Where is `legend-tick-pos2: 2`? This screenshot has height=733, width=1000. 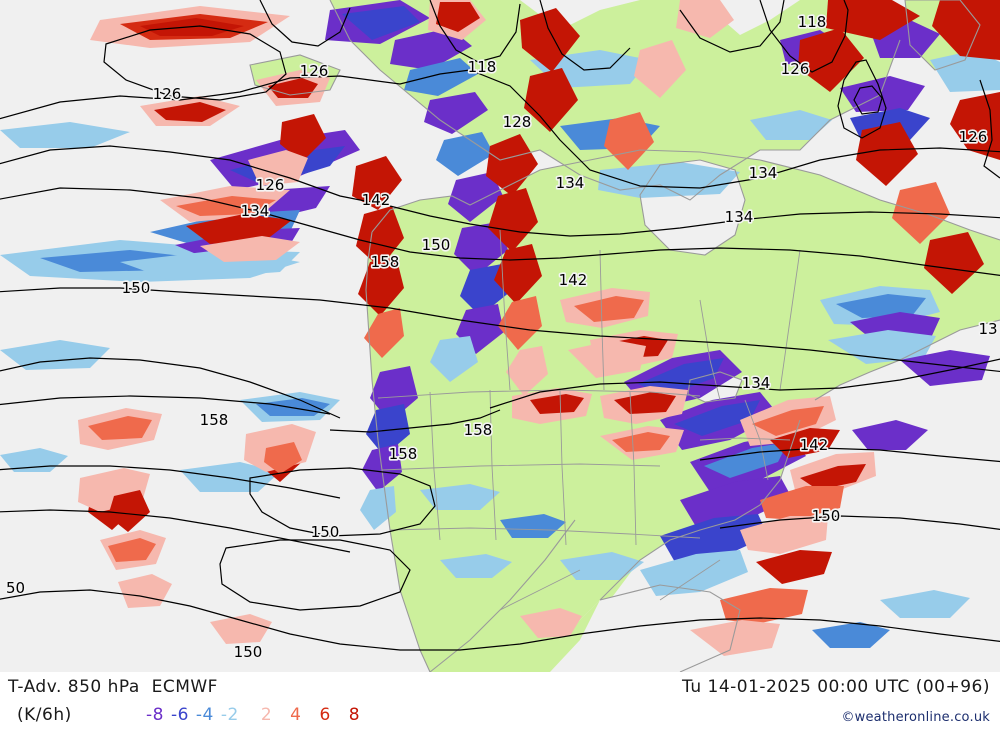 legend-tick-pos2: 2 is located at coordinates (266, 715).